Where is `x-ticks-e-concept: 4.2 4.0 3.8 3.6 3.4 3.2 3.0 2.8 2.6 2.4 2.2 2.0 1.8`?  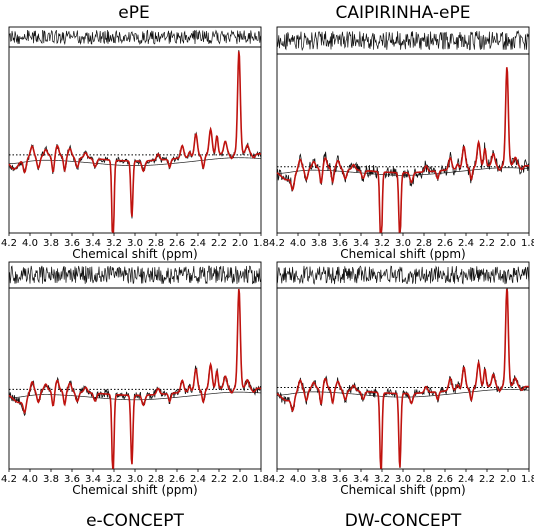
x-ticks-e-concept: 4.2 4.0 3.8 3.6 3.4 3.2 3.0 2.8 2.6 2.4 2.2 2.0 1.8 is located at coordinates (135, 477).